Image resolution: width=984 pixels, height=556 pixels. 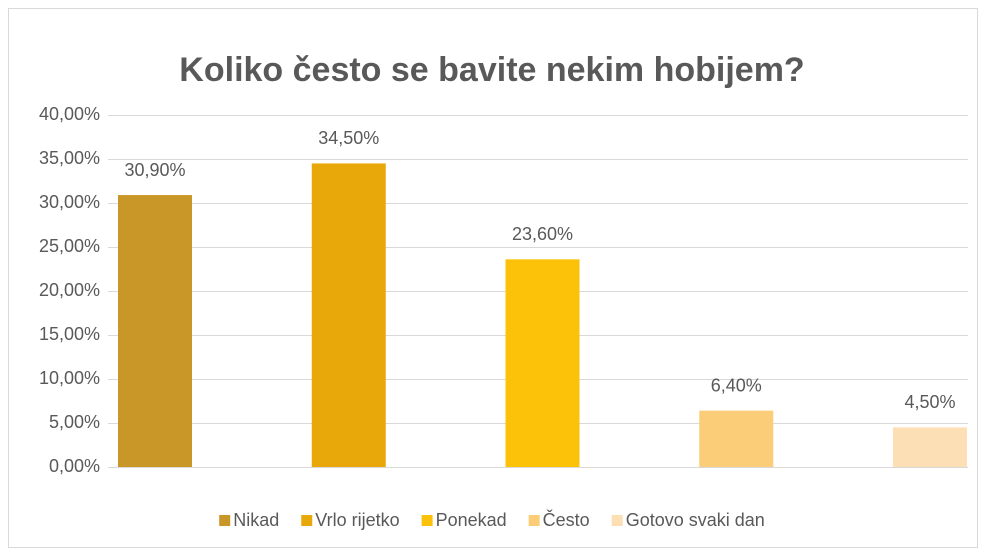 What do you see at coordinates (736, 385) in the screenshot?
I see `data-label: 6,40%` at bounding box center [736, 385].